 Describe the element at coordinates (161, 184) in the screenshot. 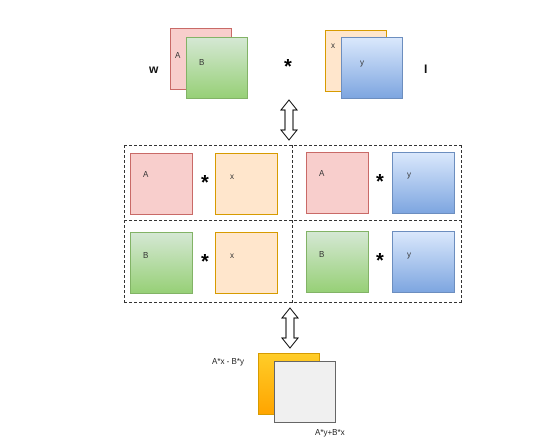

I see `cell1-a: A` at that location.